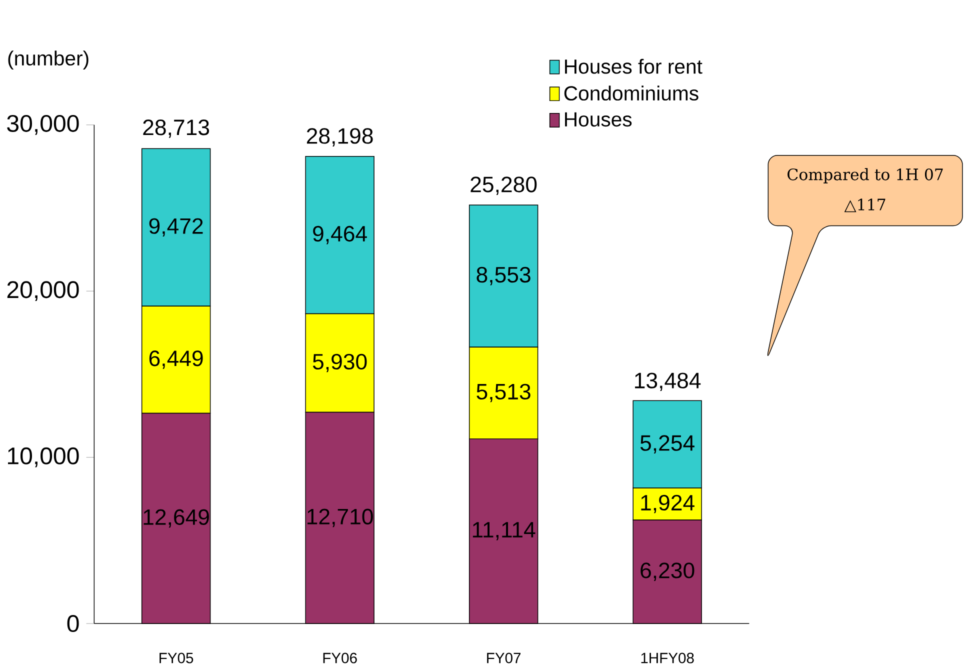 Image resolution: width=968 pixels, height=672 pixels. I want to click on text: △117, so click(865, 205).